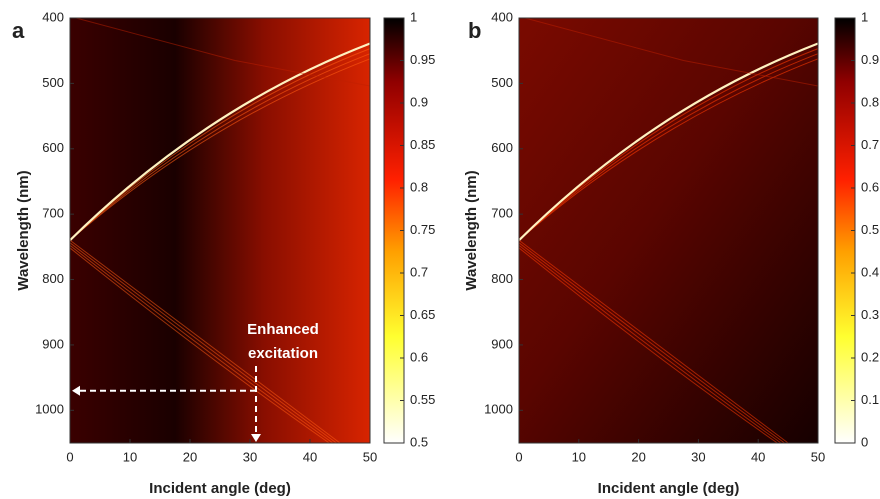 The height and width of the screenshot is (499, 880). What do you see at coordinates (283, 329) in the screenshot?
I see `annotation: Enhanced` at bounding box center [283, 329].